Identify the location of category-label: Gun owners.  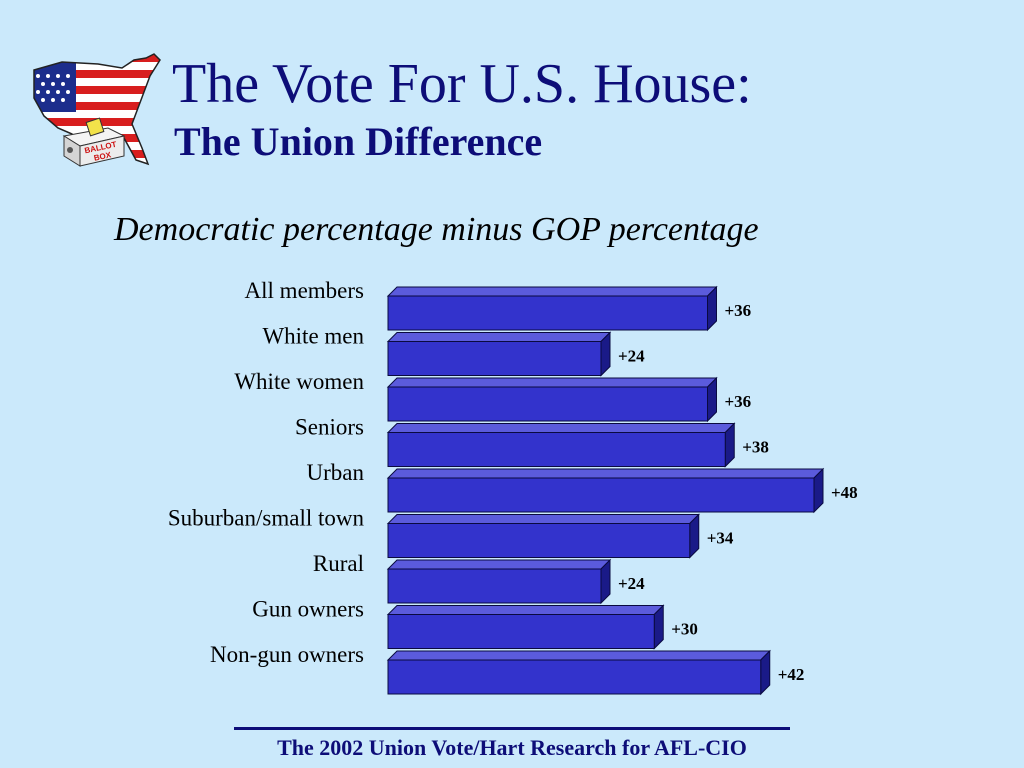
(308, 609).